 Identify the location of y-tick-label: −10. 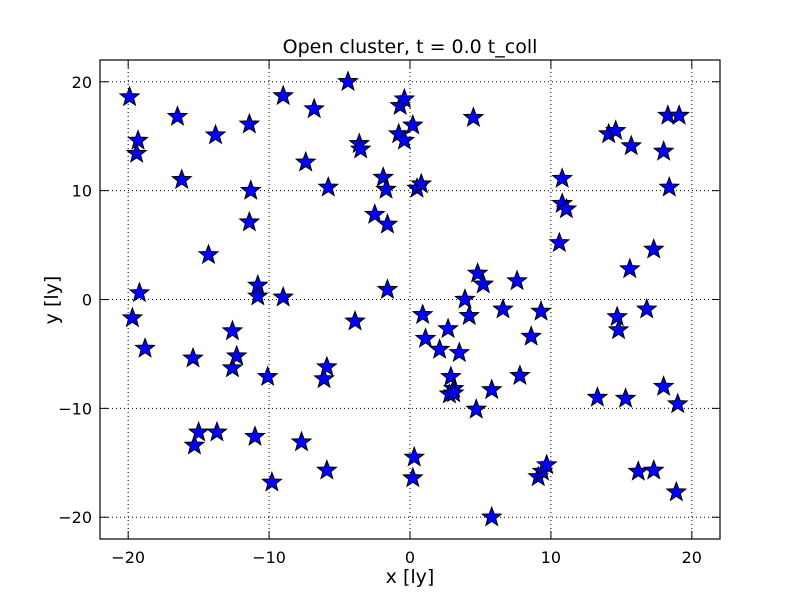
(75, 408).